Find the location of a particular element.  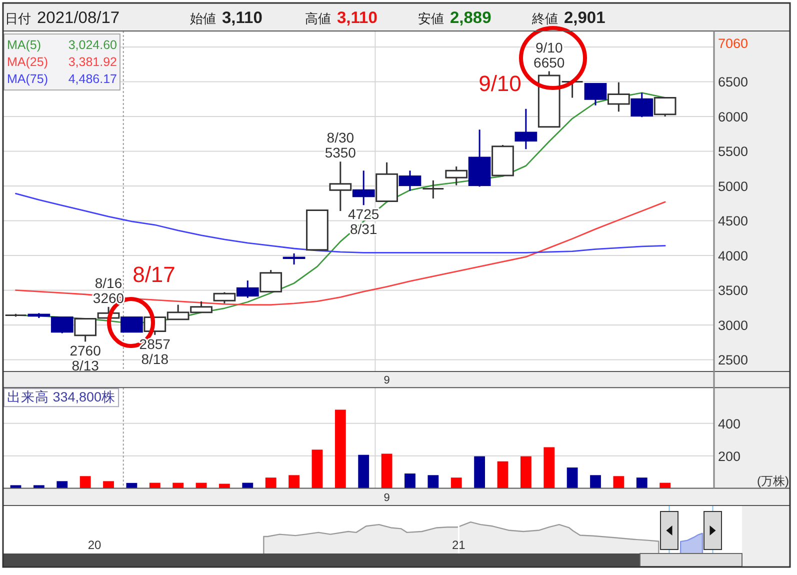

text: MA(25) 3,381.92 is located at coordinates (62, 62).